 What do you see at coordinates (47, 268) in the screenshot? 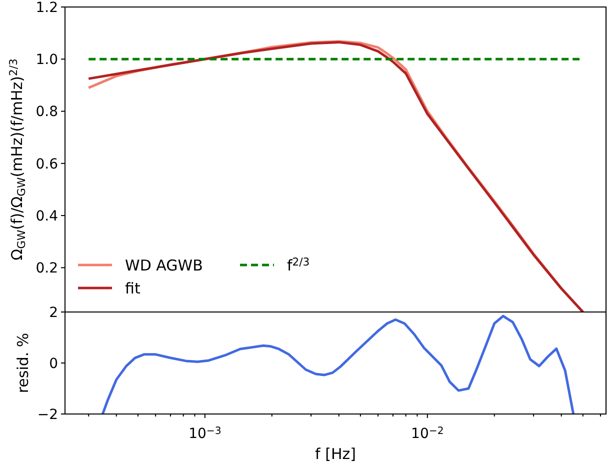
I see `y-tick-label: 0.2` at bounding box center [47, 268].